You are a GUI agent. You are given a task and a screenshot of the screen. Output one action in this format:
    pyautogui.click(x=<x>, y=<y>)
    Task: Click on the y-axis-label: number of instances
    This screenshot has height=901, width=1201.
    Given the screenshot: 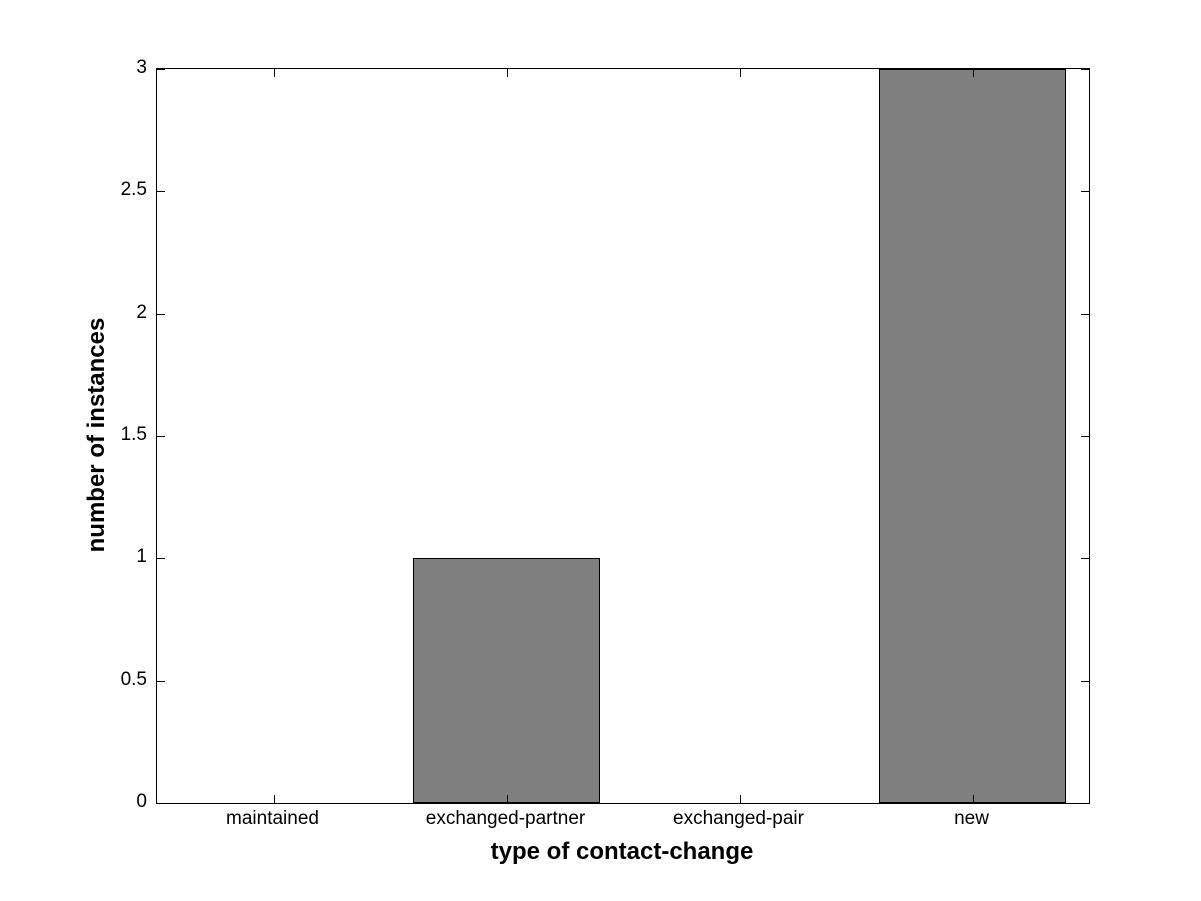 What is the action you would take?
    pyautogui.click(x=96, y=435)
    